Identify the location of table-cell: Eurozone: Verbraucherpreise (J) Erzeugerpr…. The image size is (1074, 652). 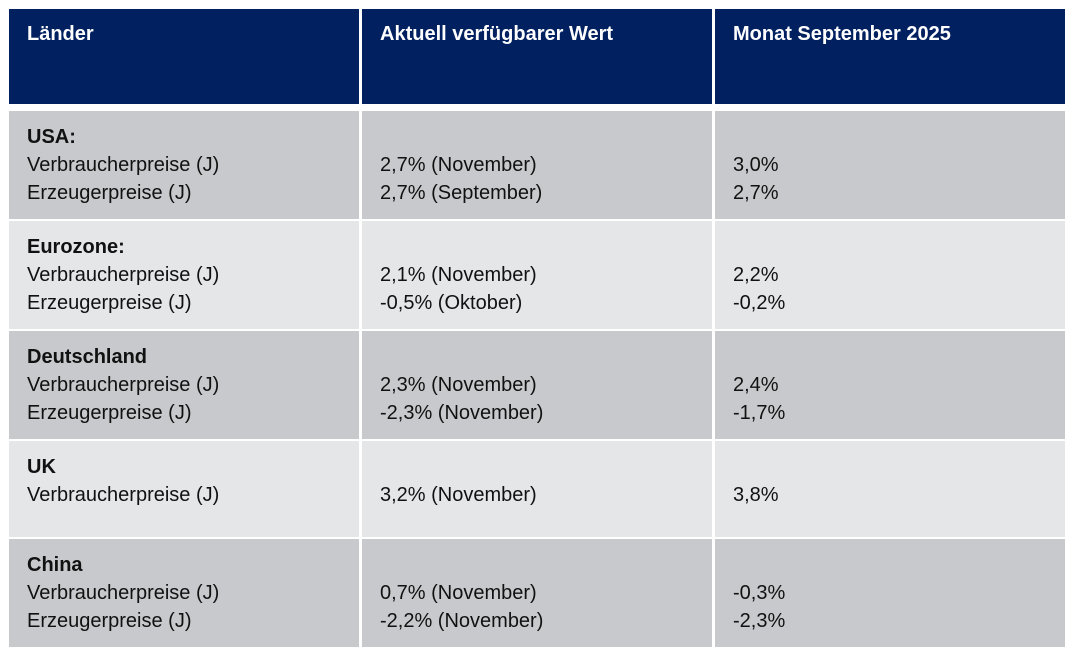
(184, 275).